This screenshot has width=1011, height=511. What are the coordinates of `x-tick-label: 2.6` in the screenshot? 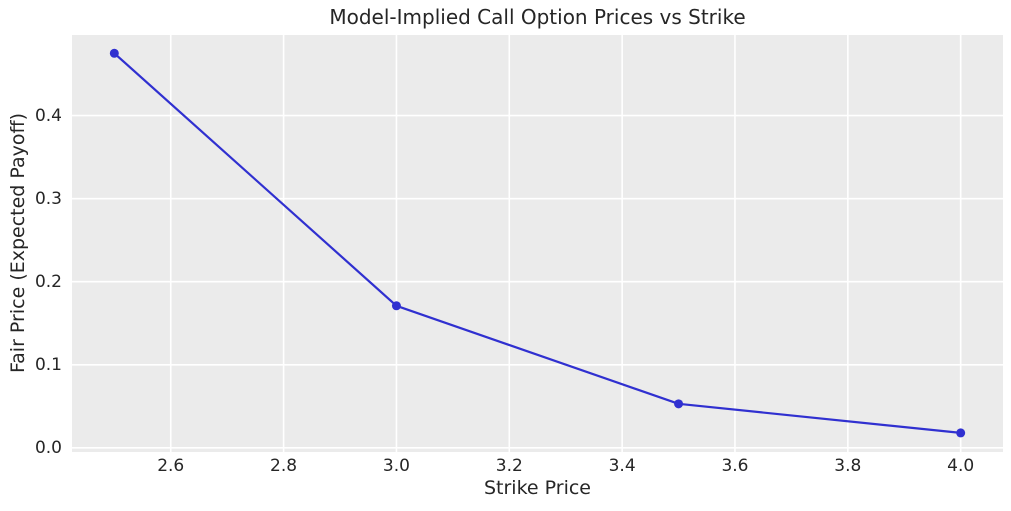 It's located at (171, 466).